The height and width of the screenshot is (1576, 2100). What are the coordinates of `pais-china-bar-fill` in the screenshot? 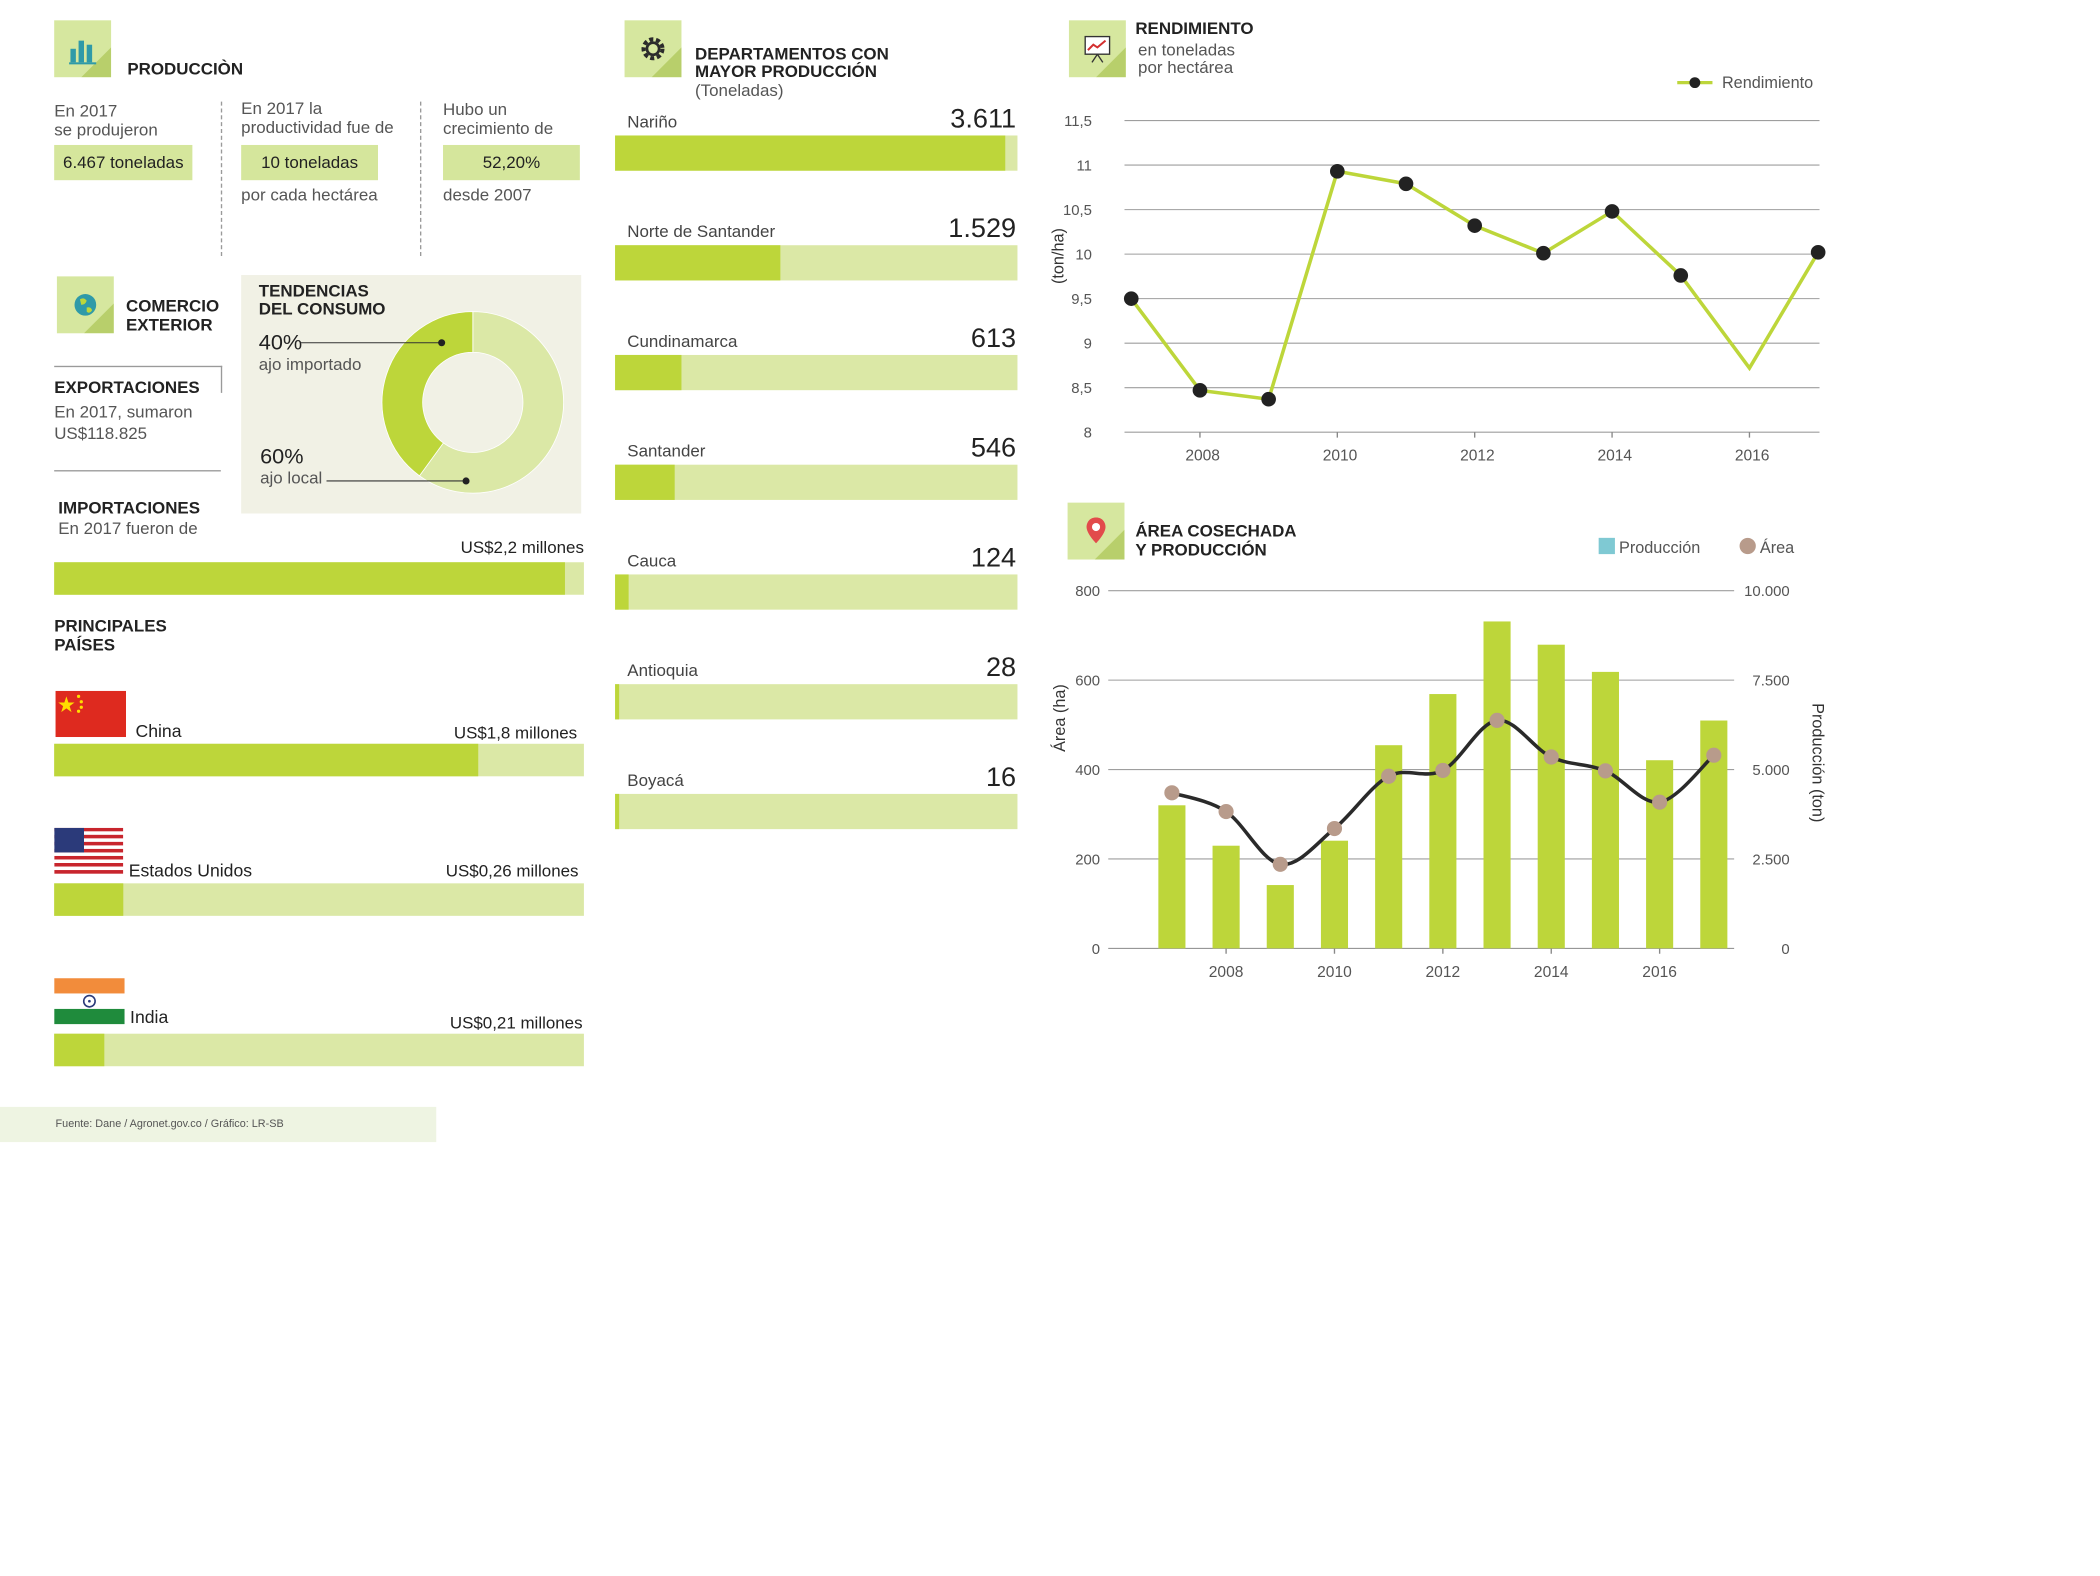 It's located at (266, 760).